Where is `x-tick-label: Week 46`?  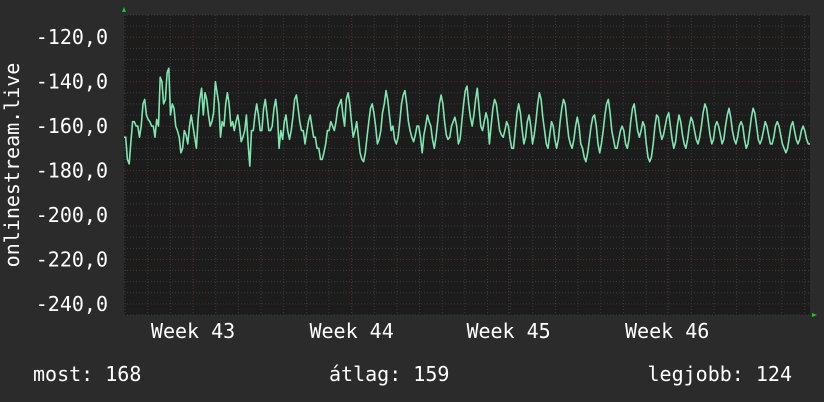 x-tick-label: Week 46 is located at coordinates (667, 331).